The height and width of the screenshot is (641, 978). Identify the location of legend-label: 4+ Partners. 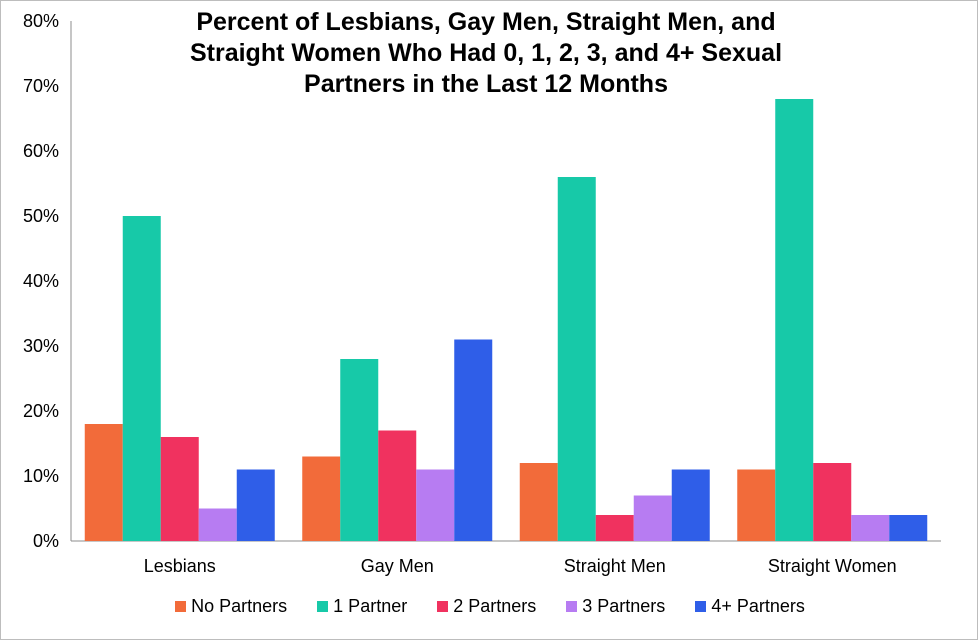
(758, 606).